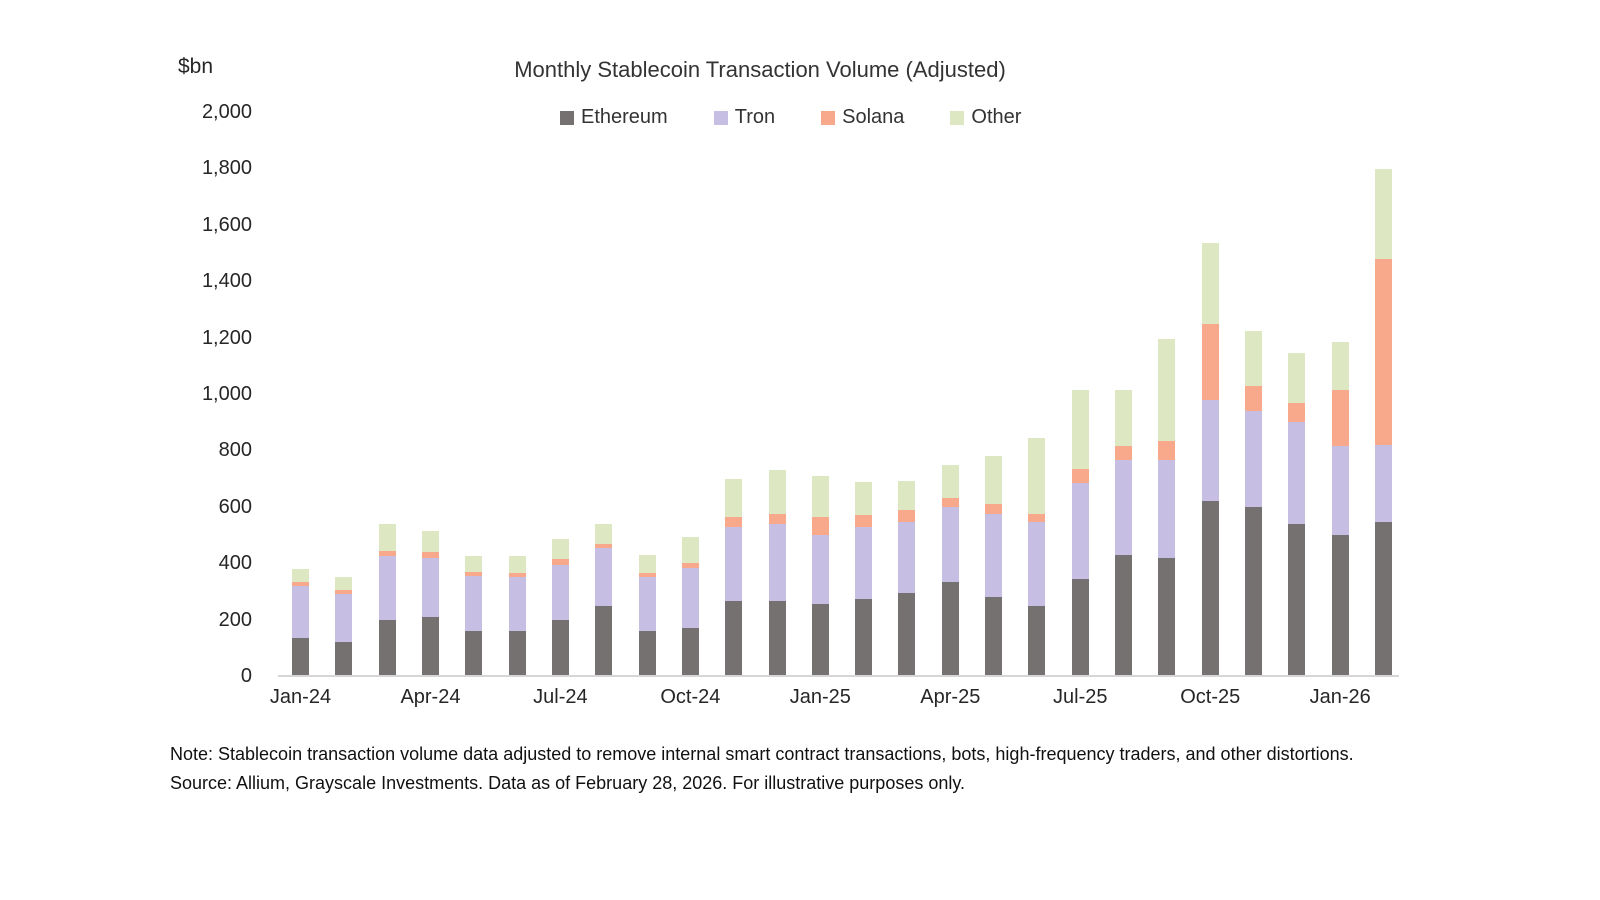 The width and height of the screenshot is (1600, 900). I want to click on y-tick-label: 1,600, so click(226, 224).